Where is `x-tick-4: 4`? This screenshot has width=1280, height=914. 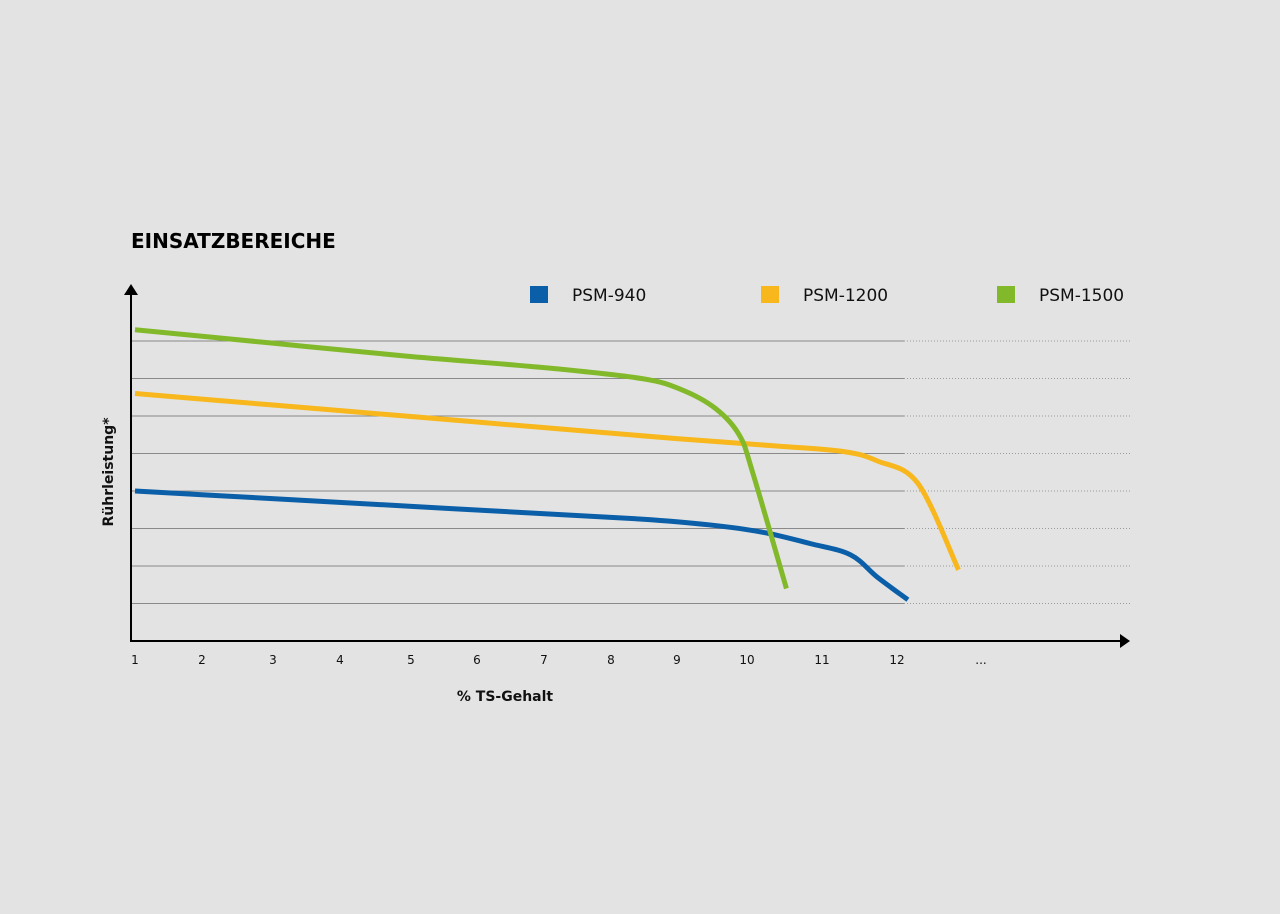 x-tick-4: 4 is located at coordinates (340, 660).